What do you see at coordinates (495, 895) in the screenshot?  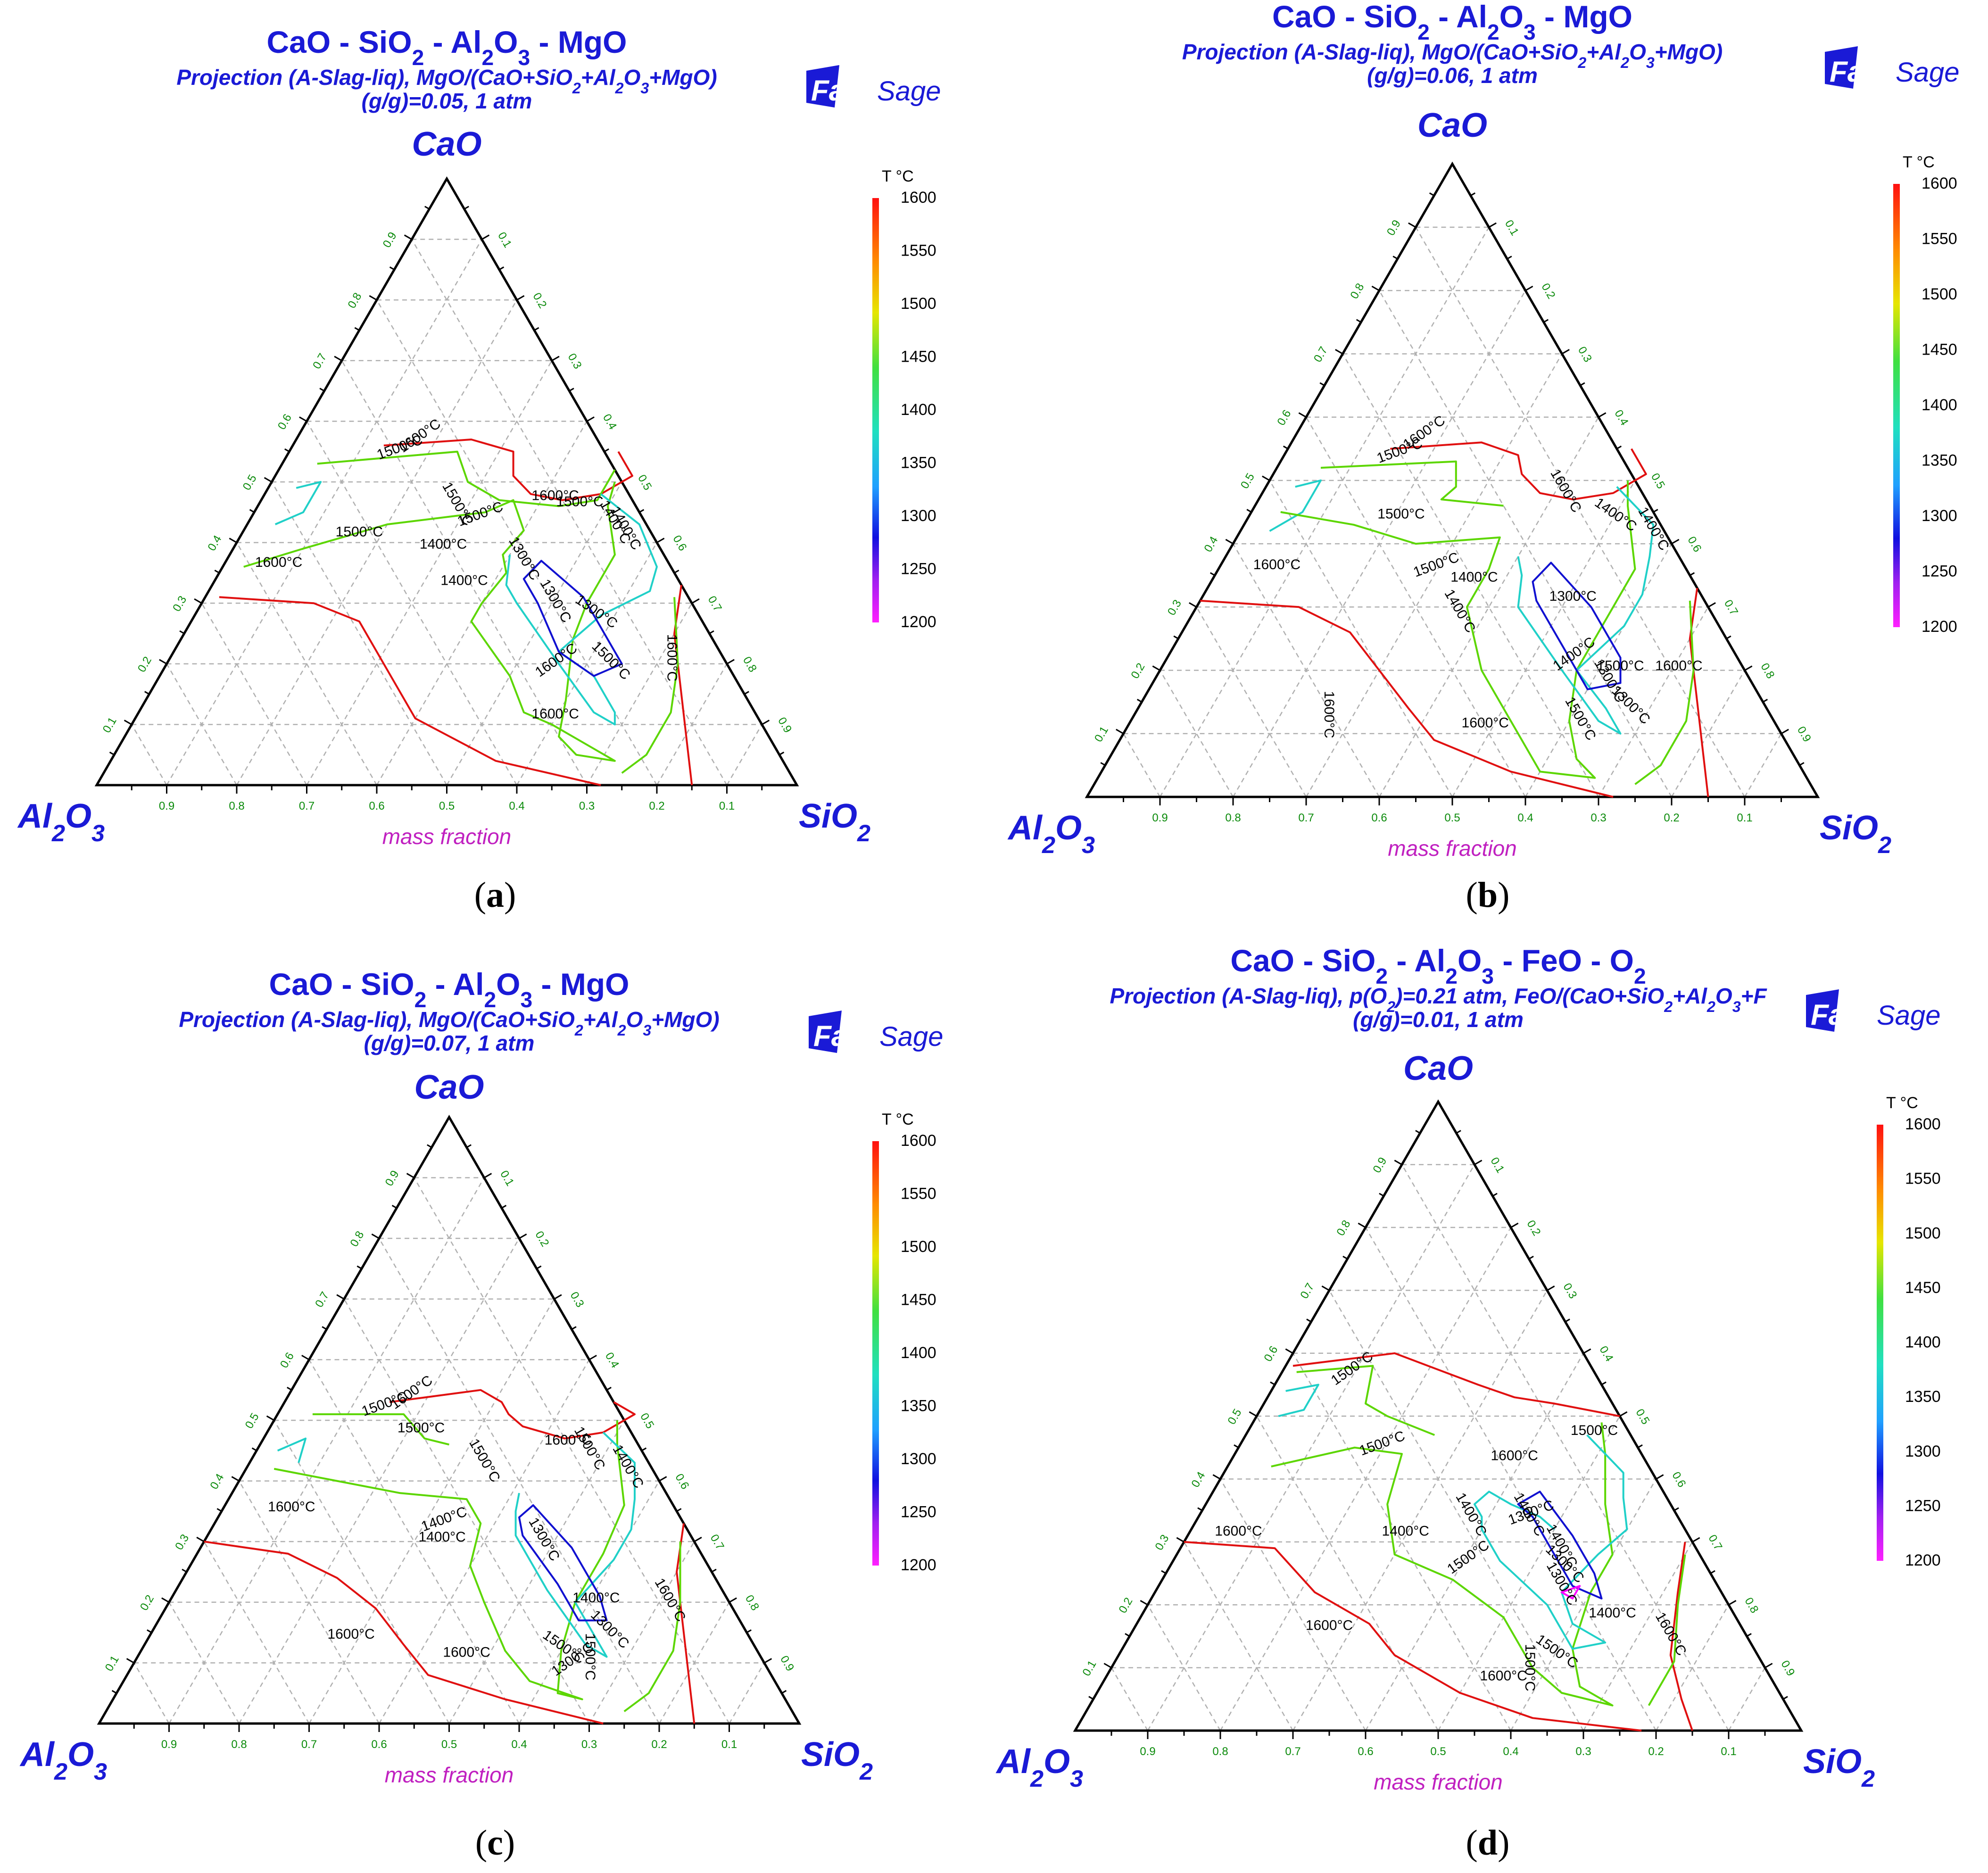 I see `caption-a-letter: a` at bounding box center [495, 895].